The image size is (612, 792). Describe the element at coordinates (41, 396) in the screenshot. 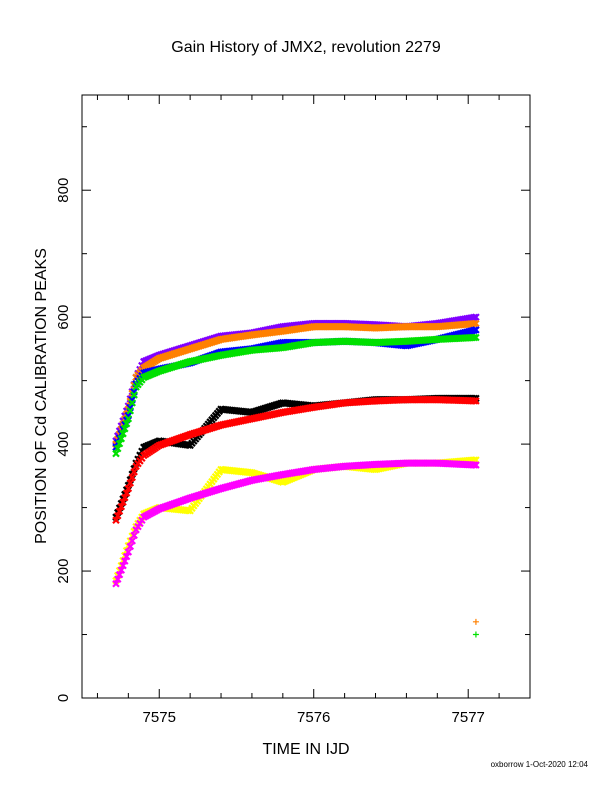

I see `y-axis-label: POSITION OF Cd CALIBRATION PEAKS` at that location.